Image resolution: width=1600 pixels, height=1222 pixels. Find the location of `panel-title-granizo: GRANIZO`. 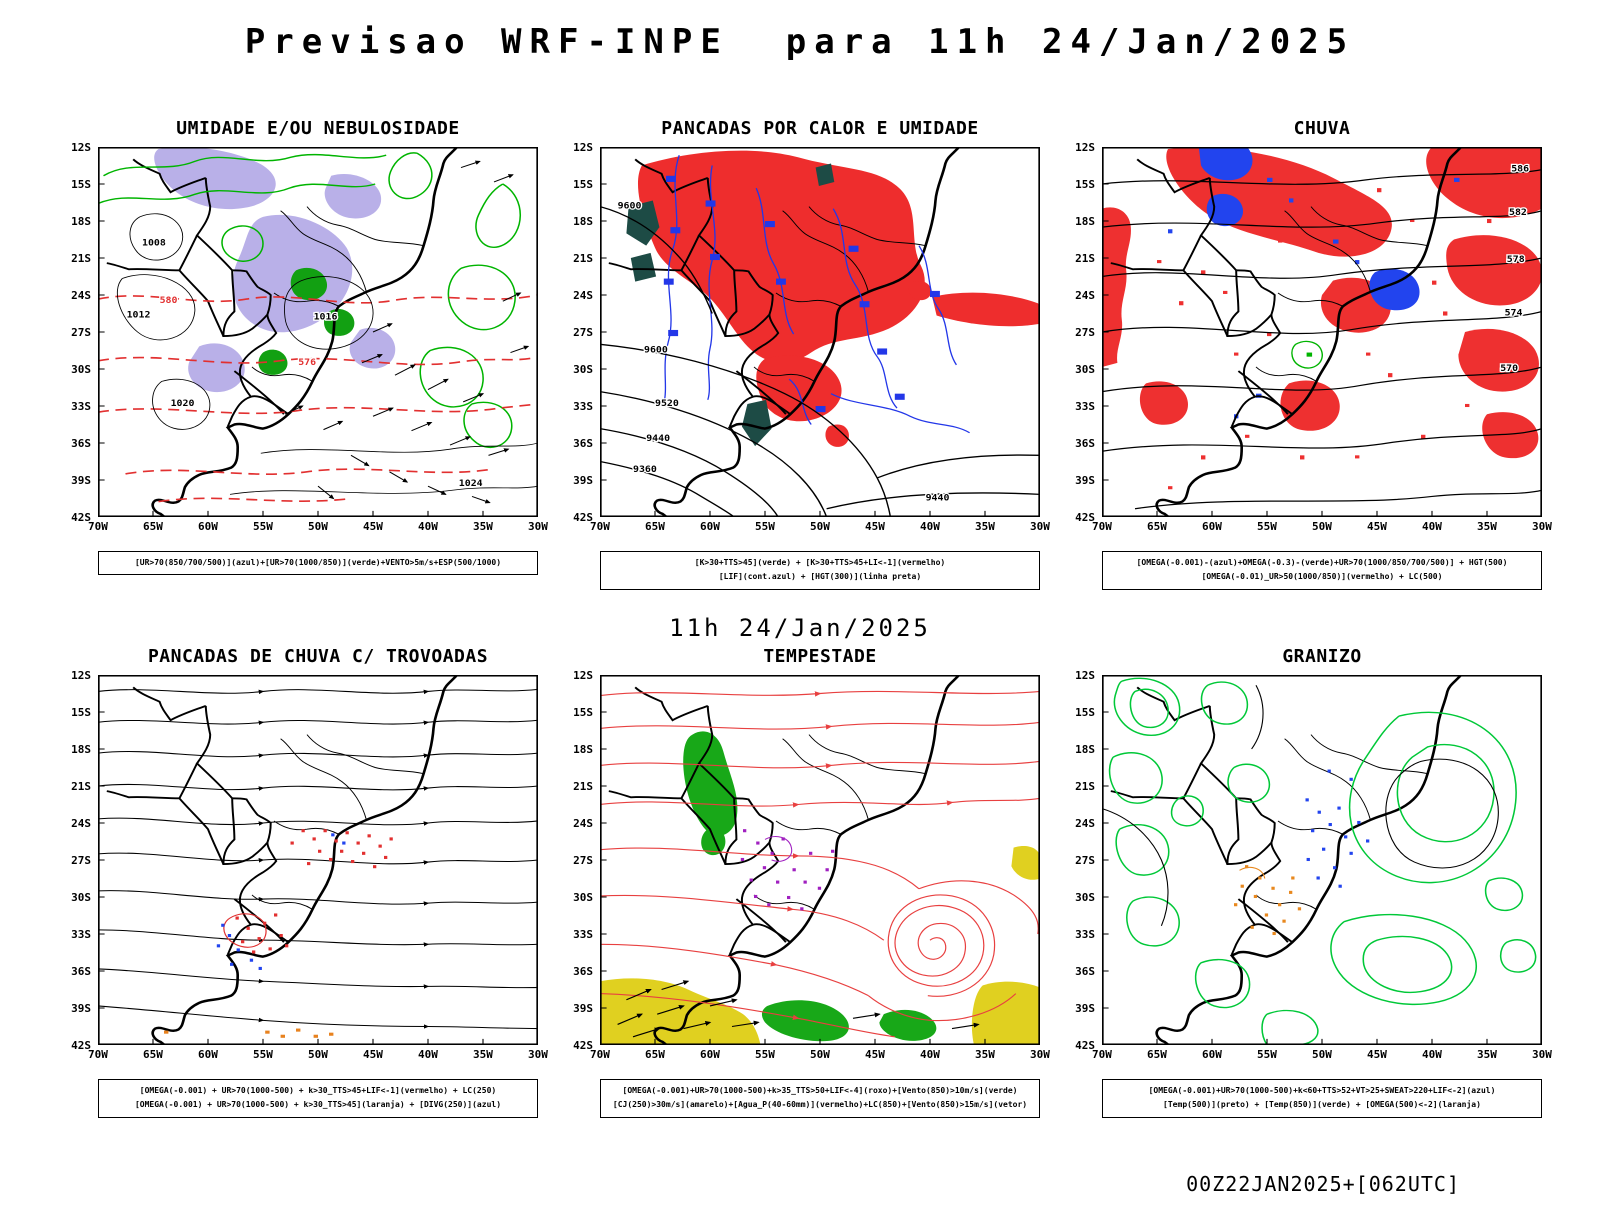

panel-title-granizo: GRANIZO is located at coordinates (1322, 656).